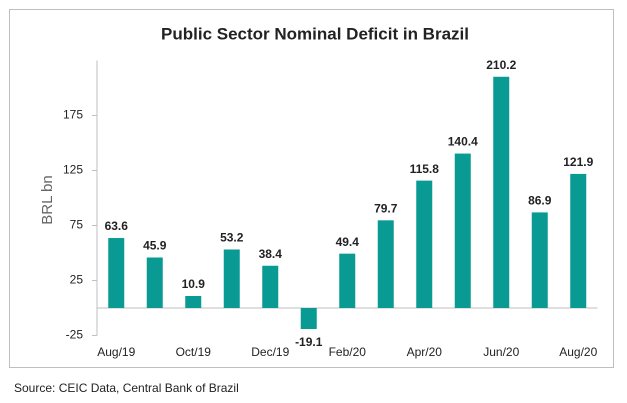 This screenshot has height=403, width=627. Describe the element at coordinates (271, 254) in the screenshot. I see `value-label: 38.4` at that location.